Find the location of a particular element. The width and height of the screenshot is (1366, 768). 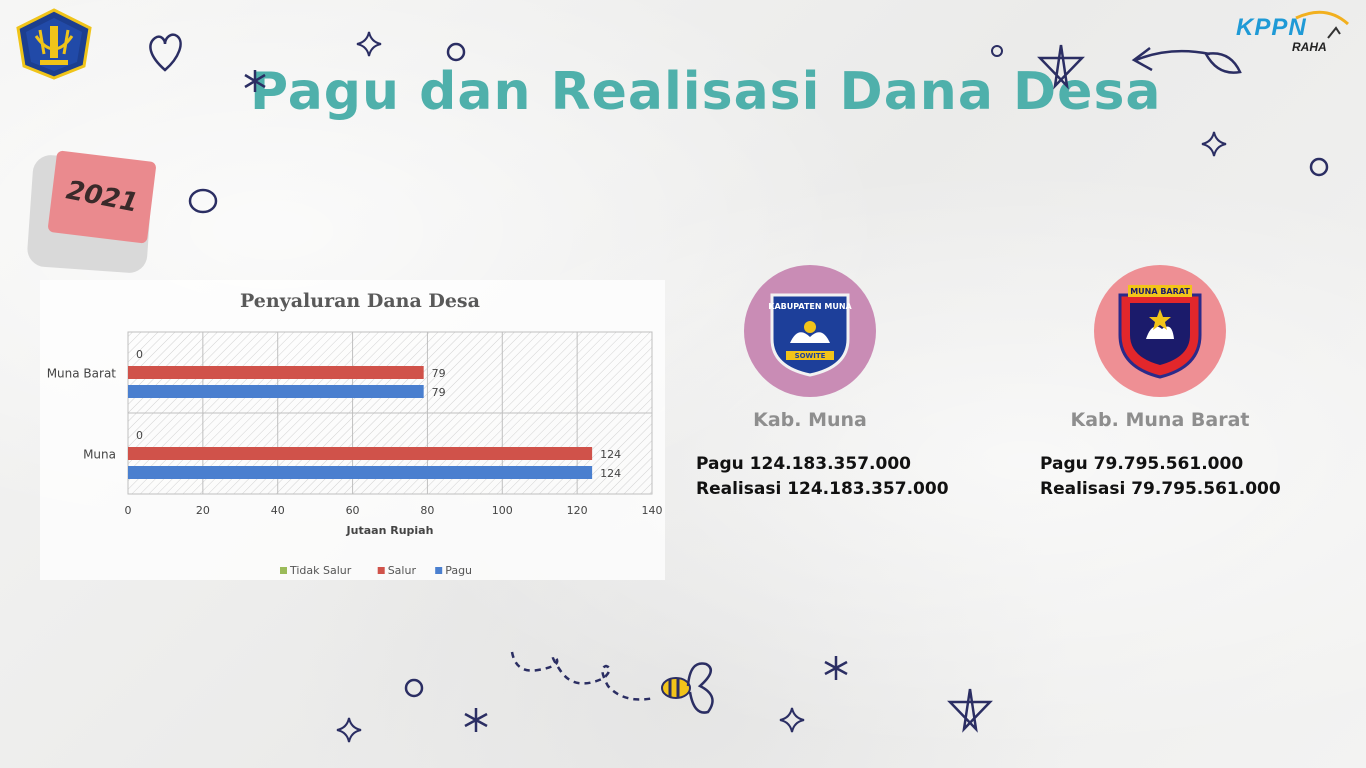

muna-emblem: KABUPATEN MUNA SOWITE is located at coordinates (810, 331).